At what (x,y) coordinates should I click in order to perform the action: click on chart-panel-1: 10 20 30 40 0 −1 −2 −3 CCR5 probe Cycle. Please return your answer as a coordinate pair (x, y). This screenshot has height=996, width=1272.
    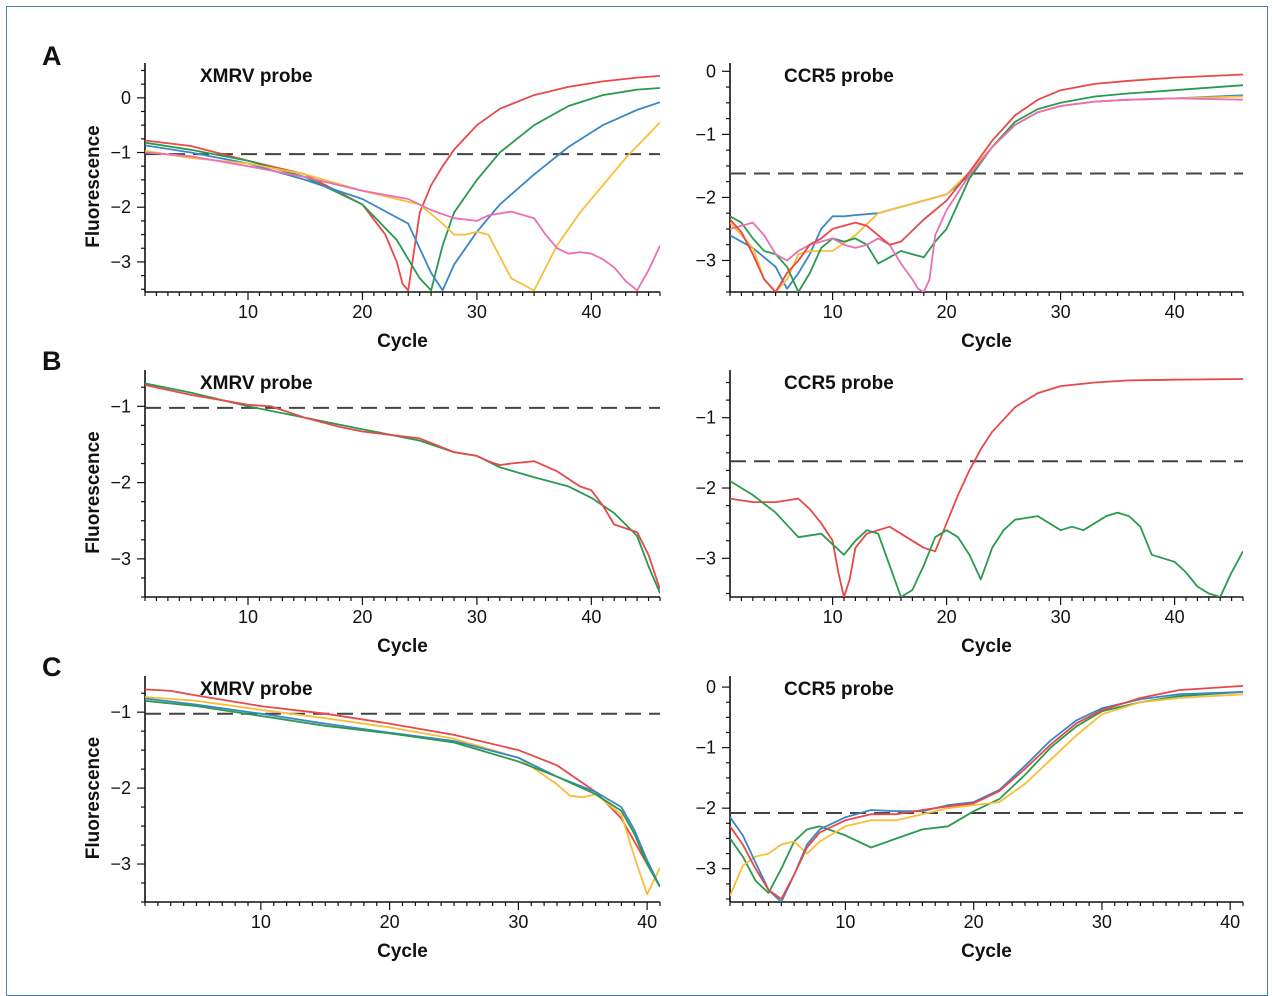
    Looking at the image, I should click on (969, 206).